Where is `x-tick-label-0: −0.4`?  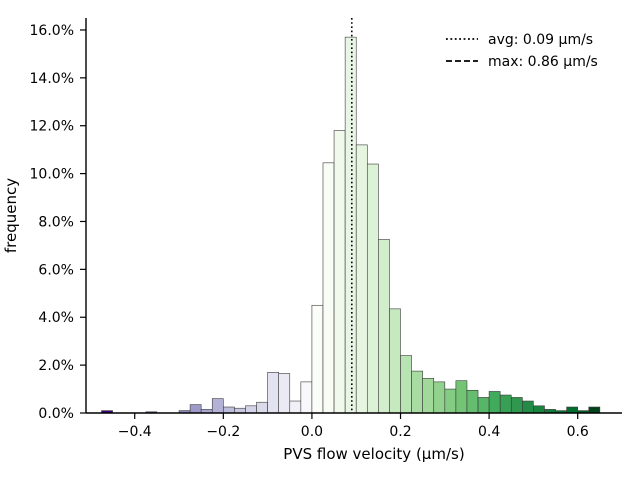 x-tick-label-0: −0.4 is located at coordinates (135, 432).